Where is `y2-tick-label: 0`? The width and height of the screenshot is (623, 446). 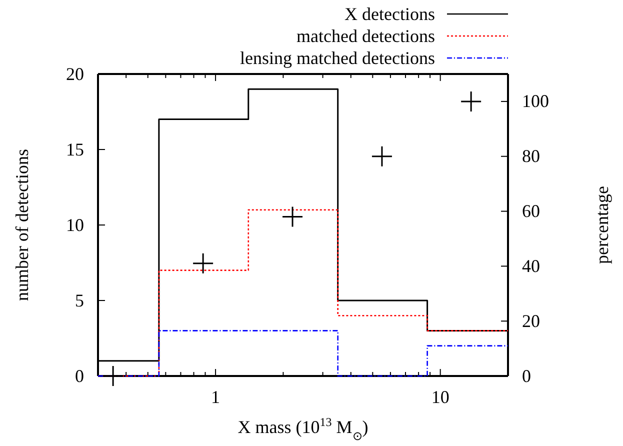
y2-tick-label: 0 is located at coordinates (526, 376).